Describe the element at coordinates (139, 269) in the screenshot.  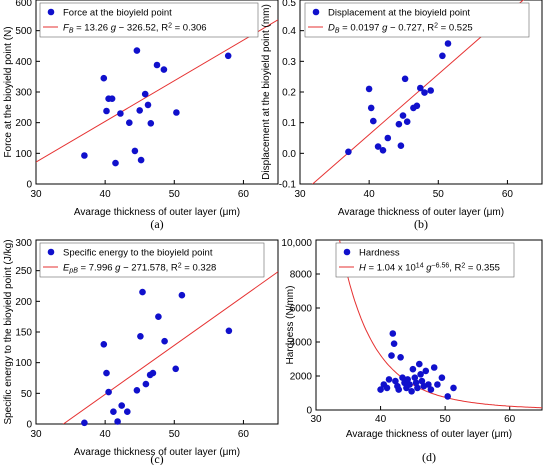
I see `legend-fit-label: EpB = 7.996 g − 271.578, R2 = 0.328` at that location.